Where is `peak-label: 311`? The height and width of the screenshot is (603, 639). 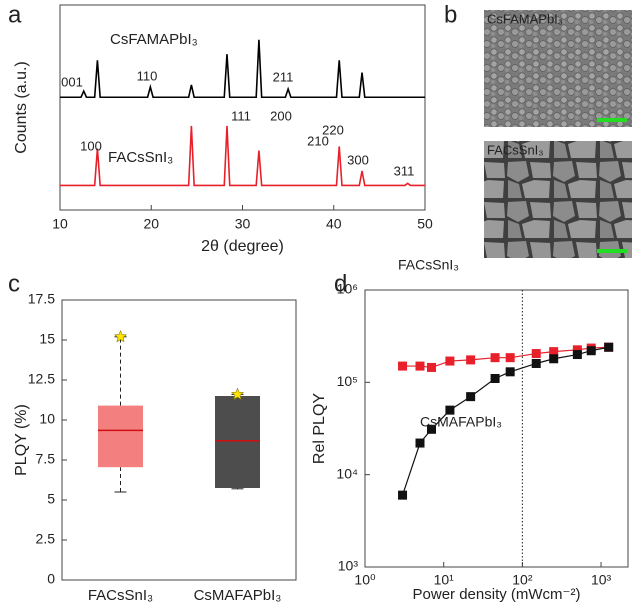 peak-label: 311 is located at coordinates (404, 170).